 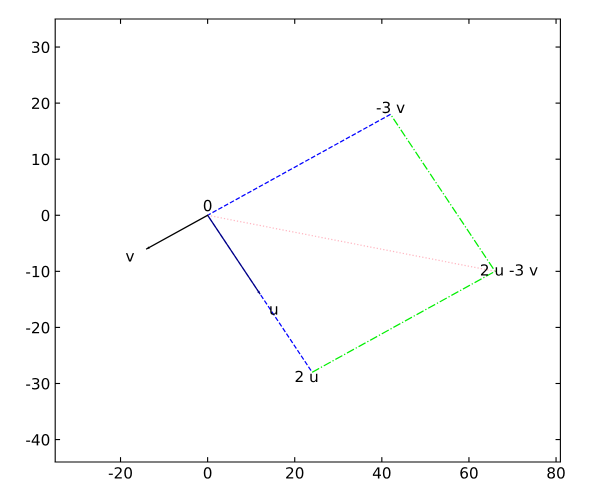 What do you see at coordinates (41, 48) in the screenshot?
I see `y-tick-label: 30` at bounding box center [41, 48].